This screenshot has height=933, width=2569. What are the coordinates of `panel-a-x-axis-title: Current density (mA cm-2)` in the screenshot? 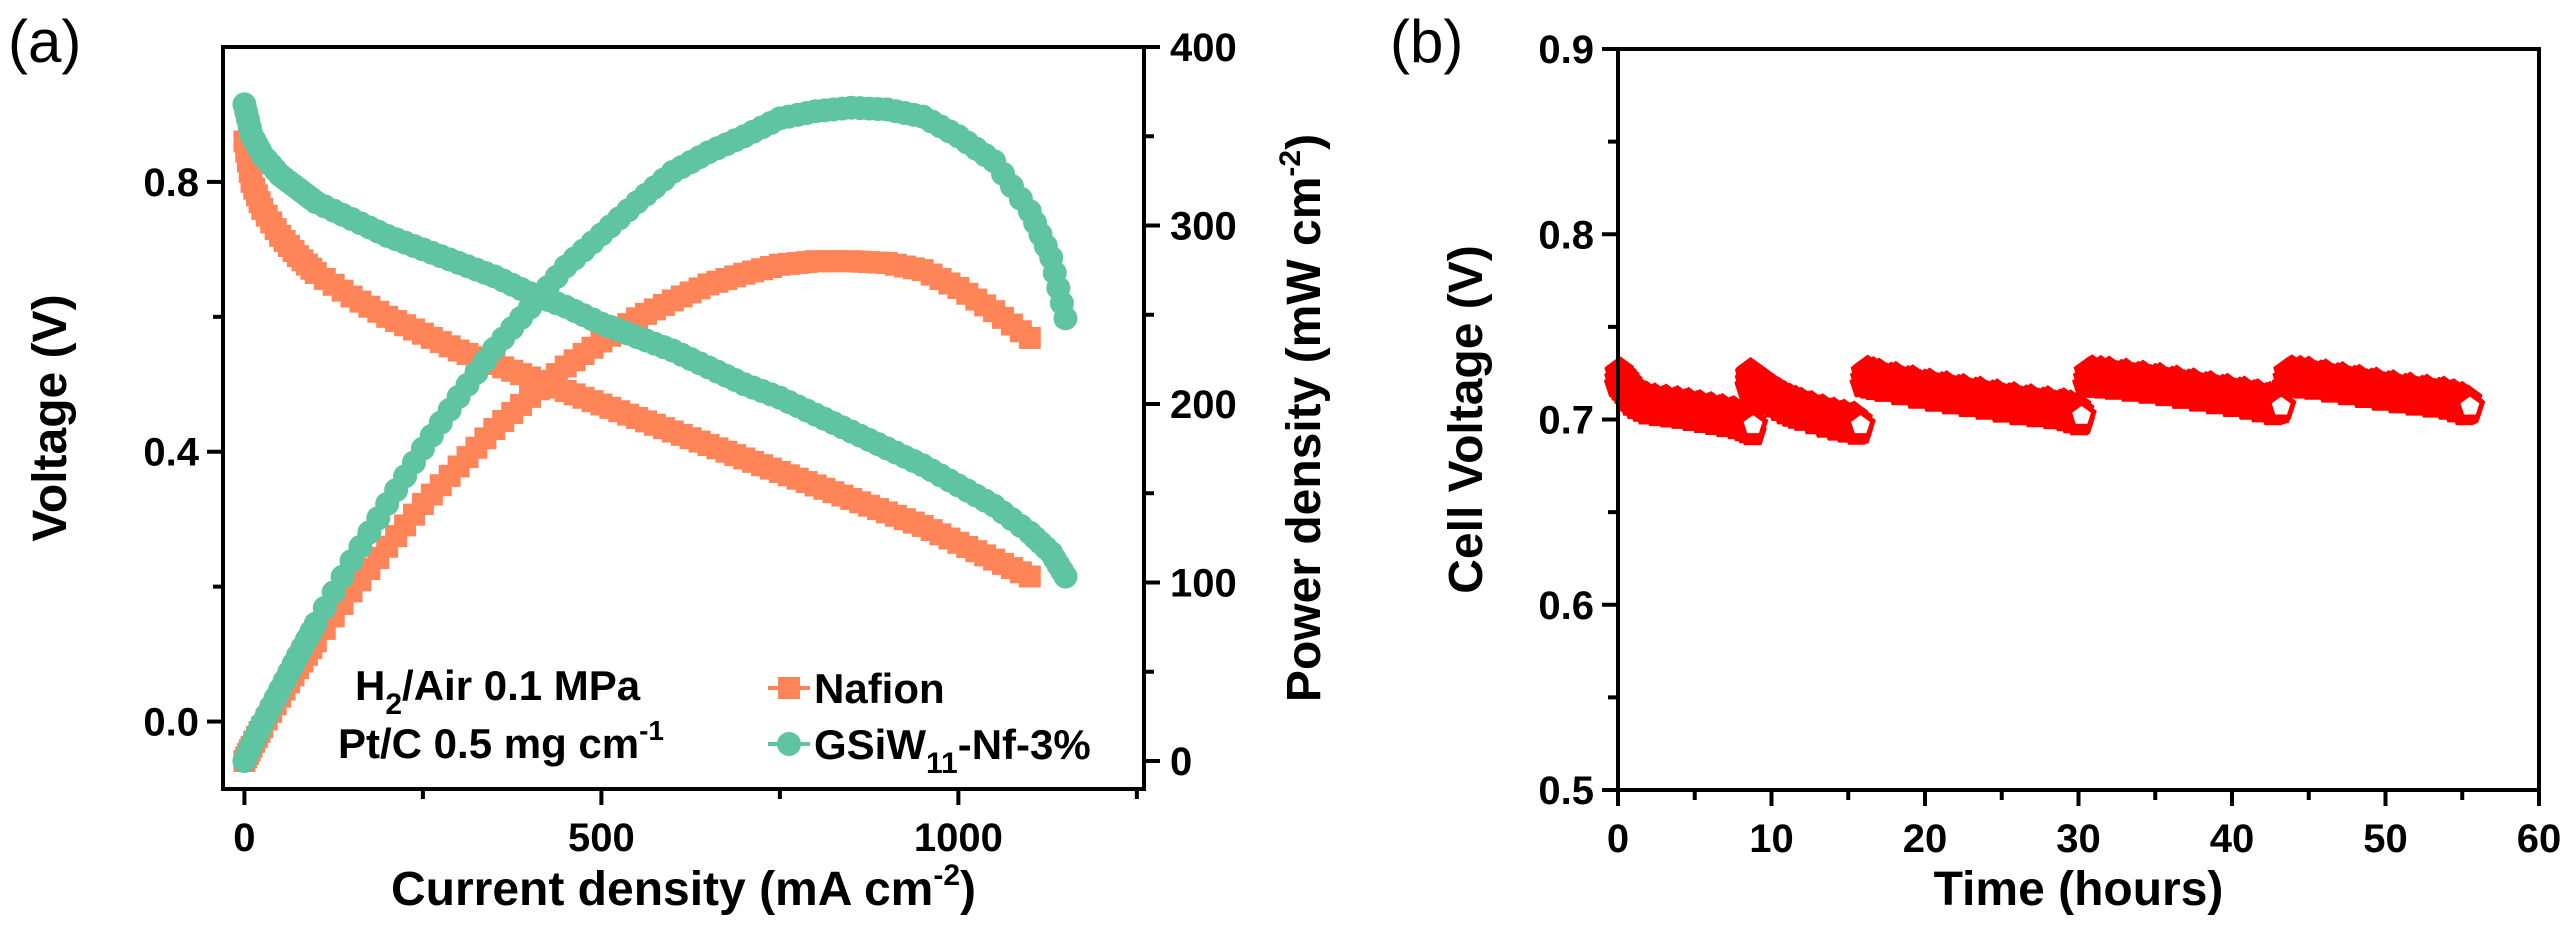 It's located at (683, 887).